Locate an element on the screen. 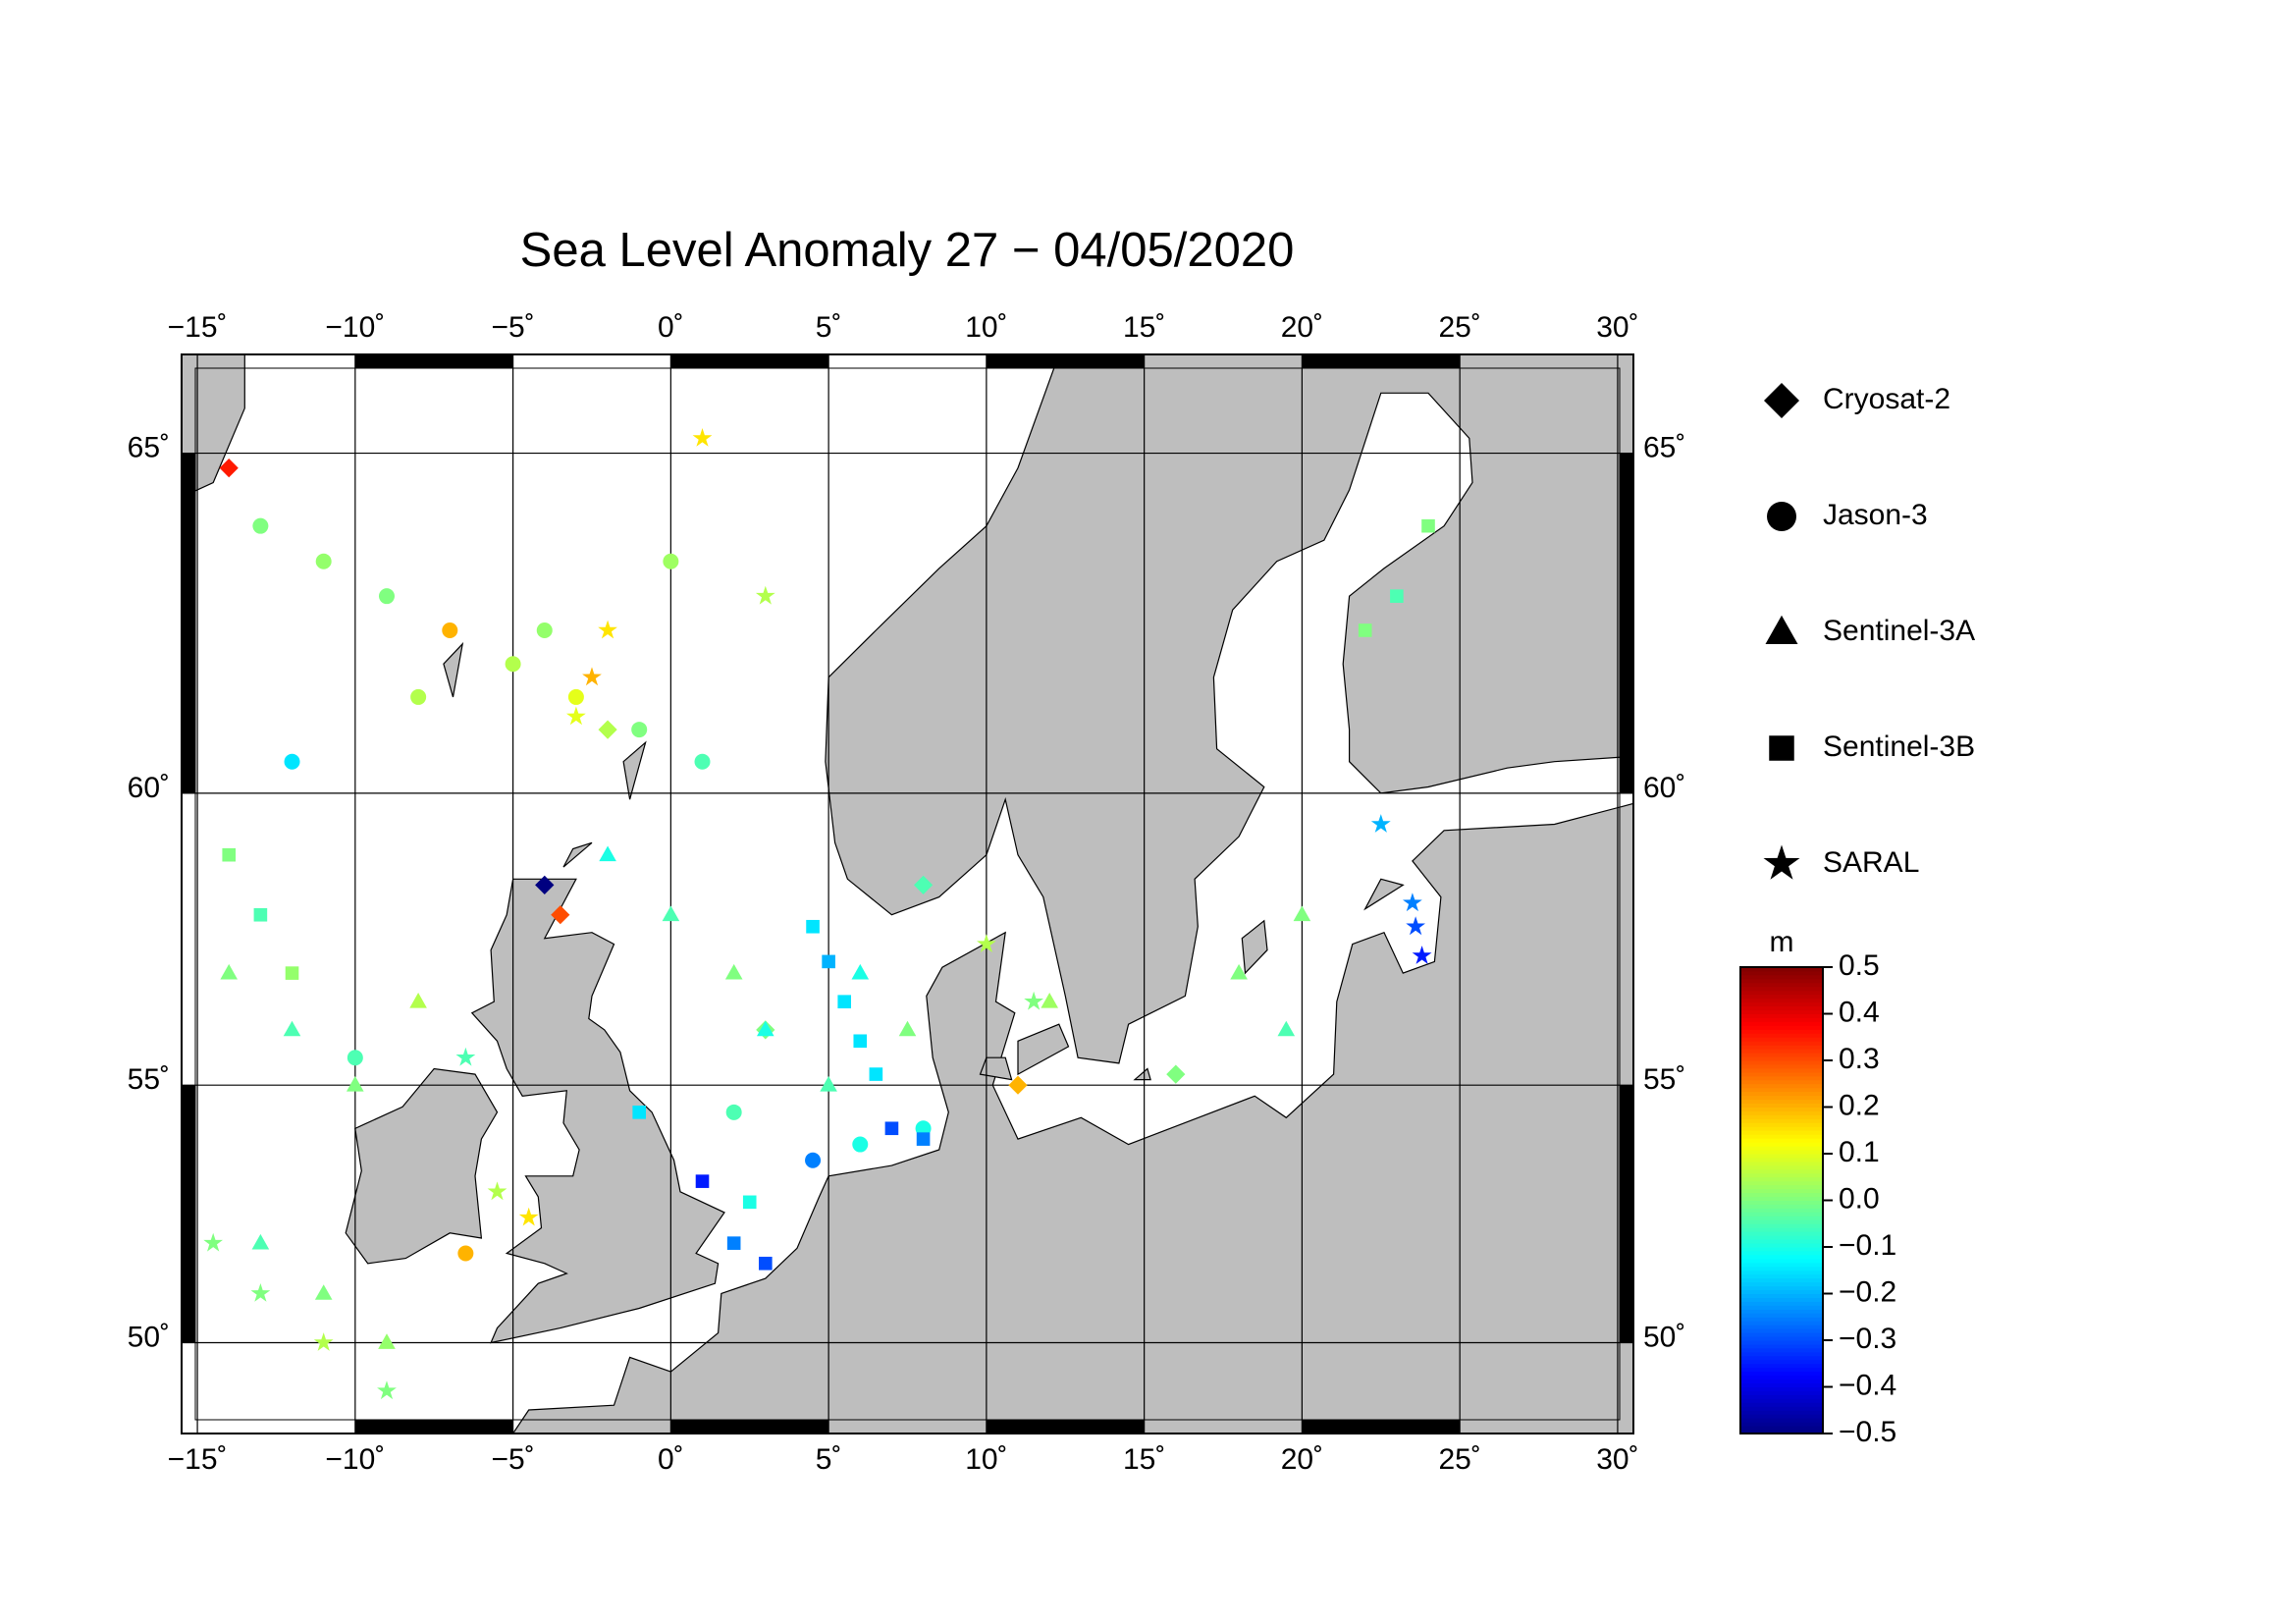 The height and width of the screenshot is (1623, 2296). colorbar-tick-label: 0.5 is located at coordinates (1860, 965).